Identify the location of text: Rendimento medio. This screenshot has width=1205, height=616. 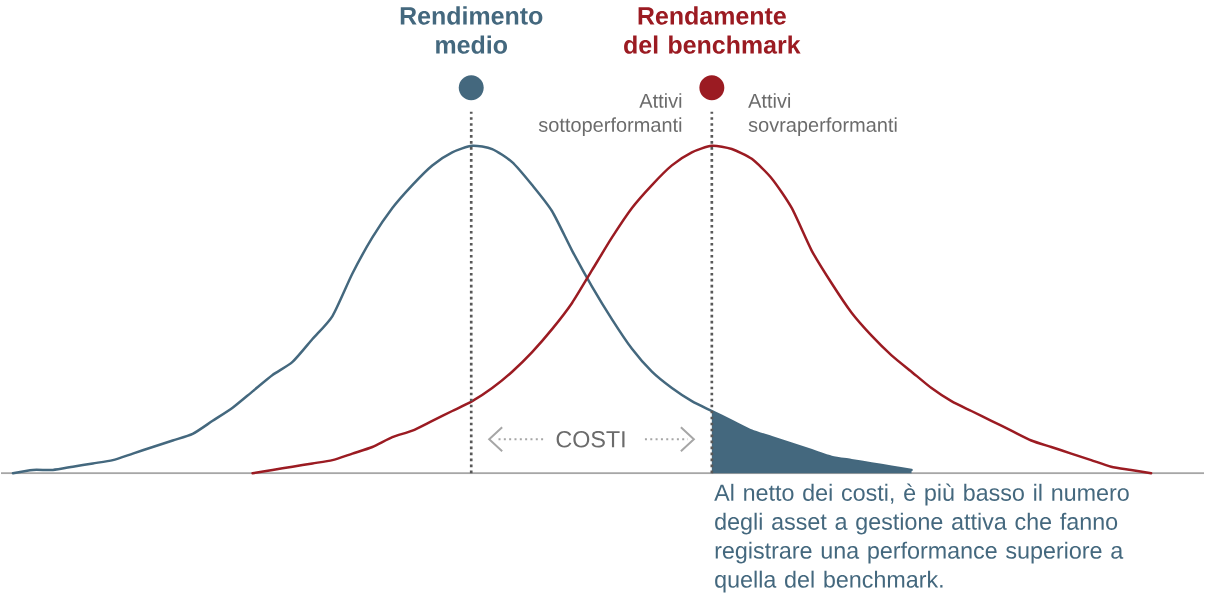
(471, 30).